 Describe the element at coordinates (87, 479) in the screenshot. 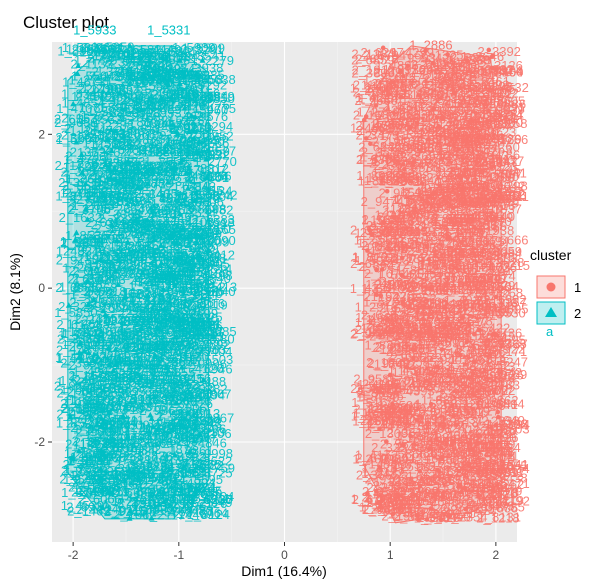

I see `point-label: 2_34` at that location.